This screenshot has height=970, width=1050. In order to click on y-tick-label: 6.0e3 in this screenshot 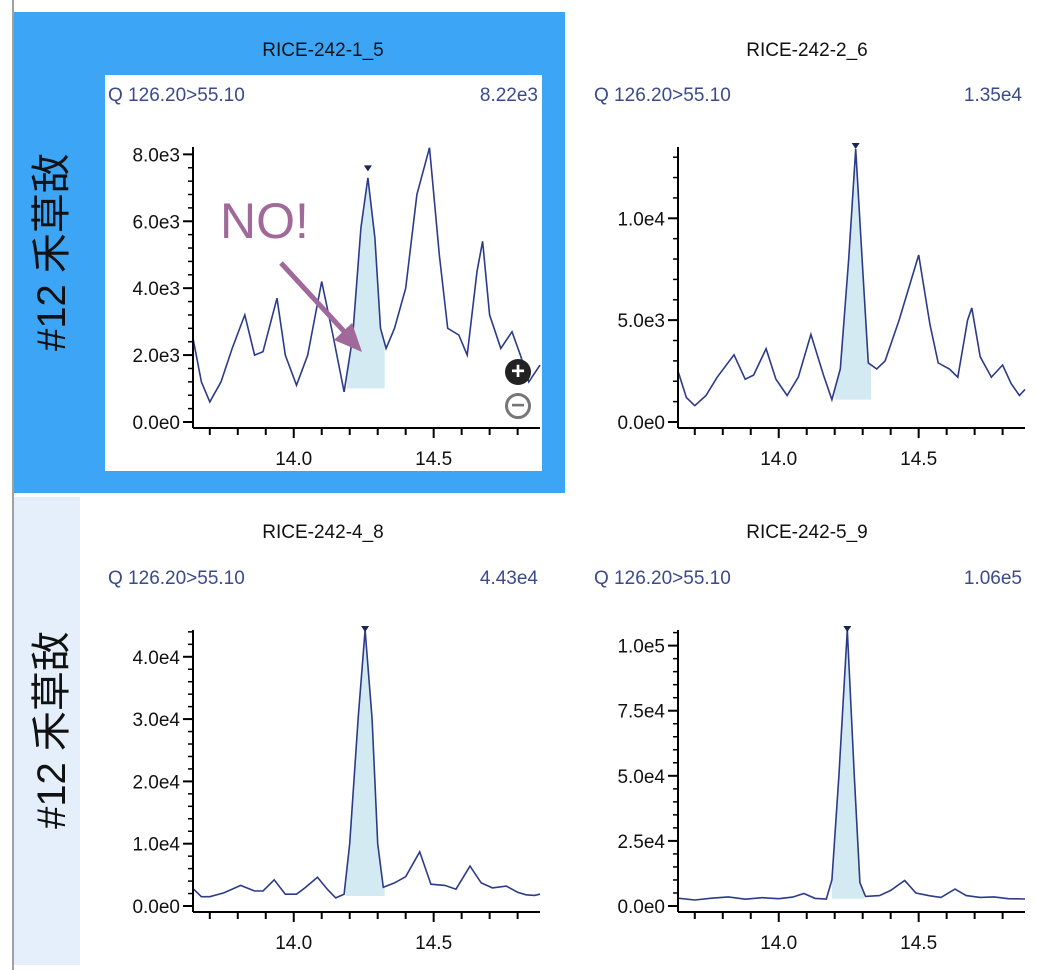, I will do `click(156, 222)`.